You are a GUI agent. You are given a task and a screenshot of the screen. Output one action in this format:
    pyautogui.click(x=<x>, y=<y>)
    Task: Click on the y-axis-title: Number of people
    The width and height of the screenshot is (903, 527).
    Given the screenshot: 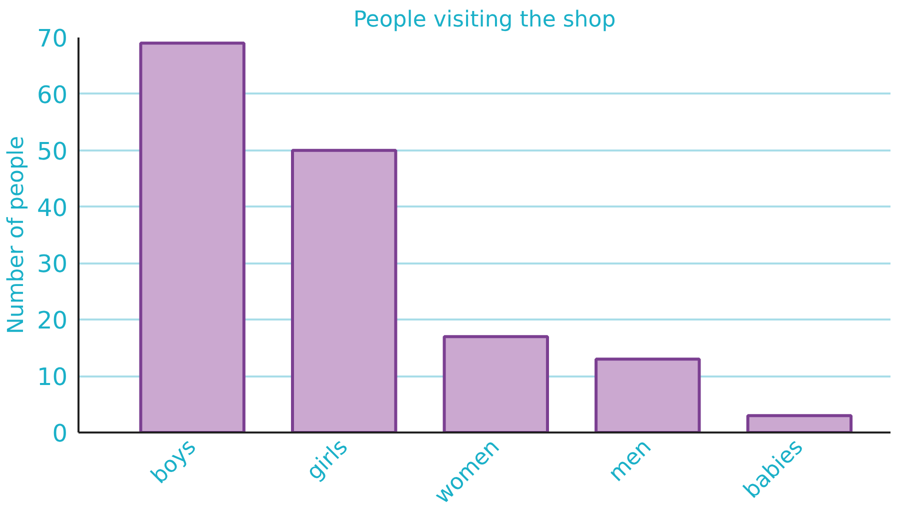 What is the action you would take?
    pyautogui.click(x=16, y=235)
    